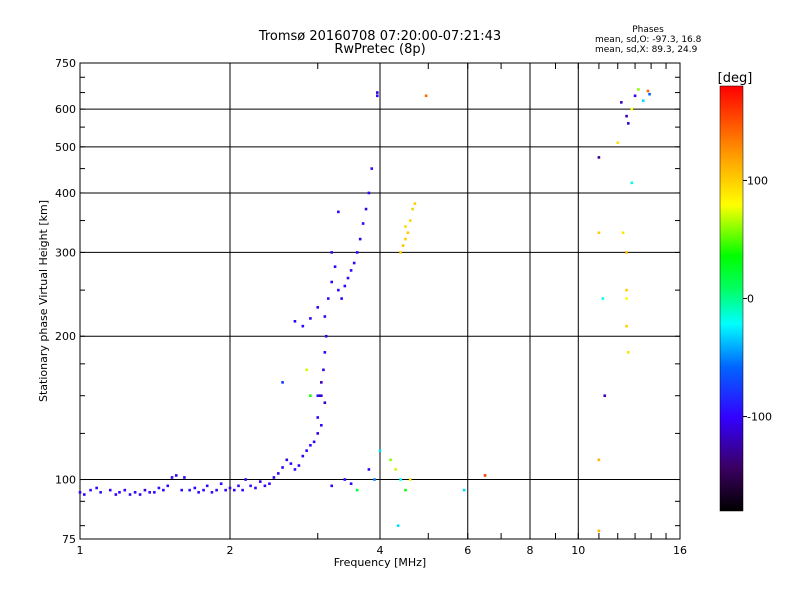 Image resolution: width=800 pixels, height=604 pixels. What do you see at coordinates (65, 147) in the screenshot?
I see `y-tick-label: 500` at bounding box center [65, 147].